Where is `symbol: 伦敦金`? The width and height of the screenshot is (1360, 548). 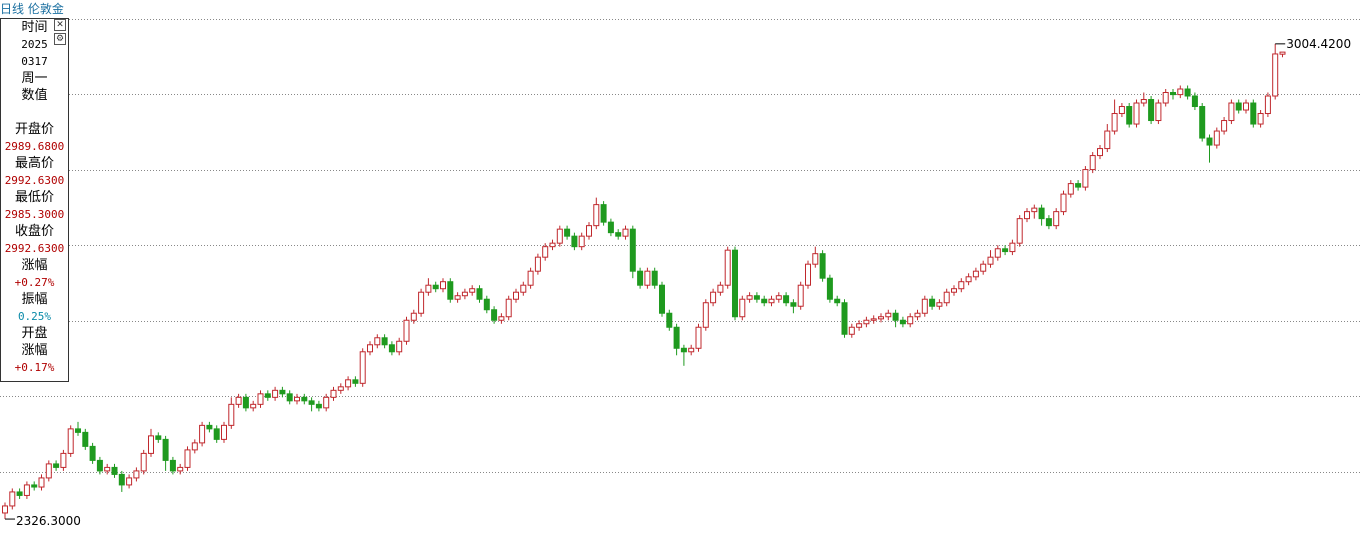 symbol: 伦敦金 is located at coordinates (45, 9).